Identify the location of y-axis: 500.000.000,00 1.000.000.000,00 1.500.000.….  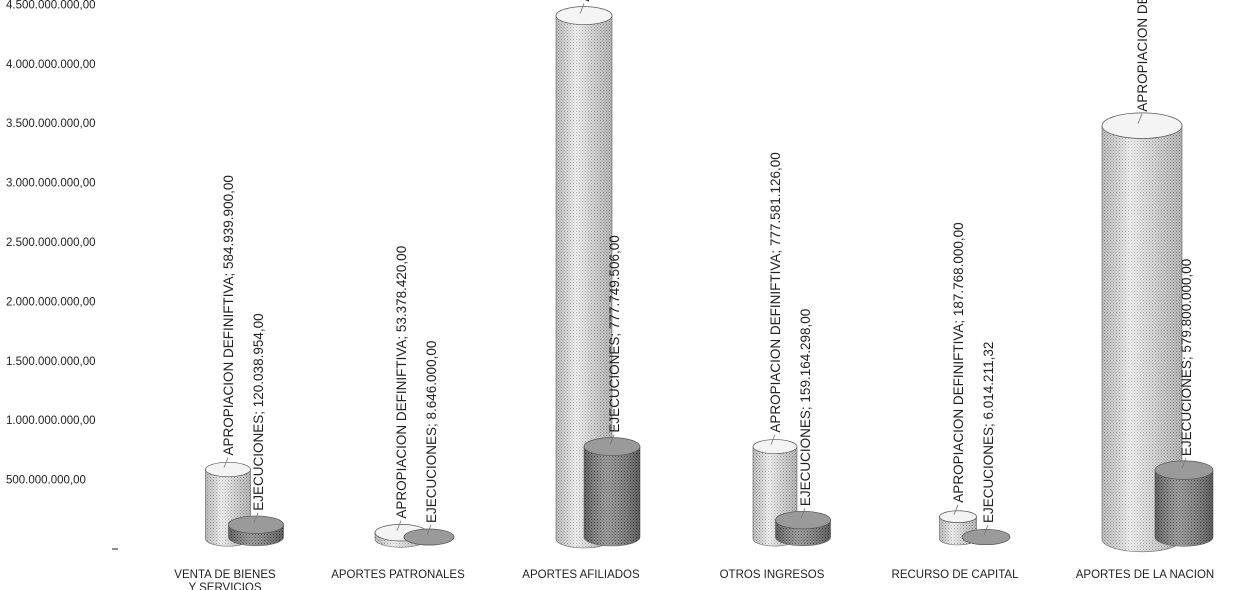
(62, 275).